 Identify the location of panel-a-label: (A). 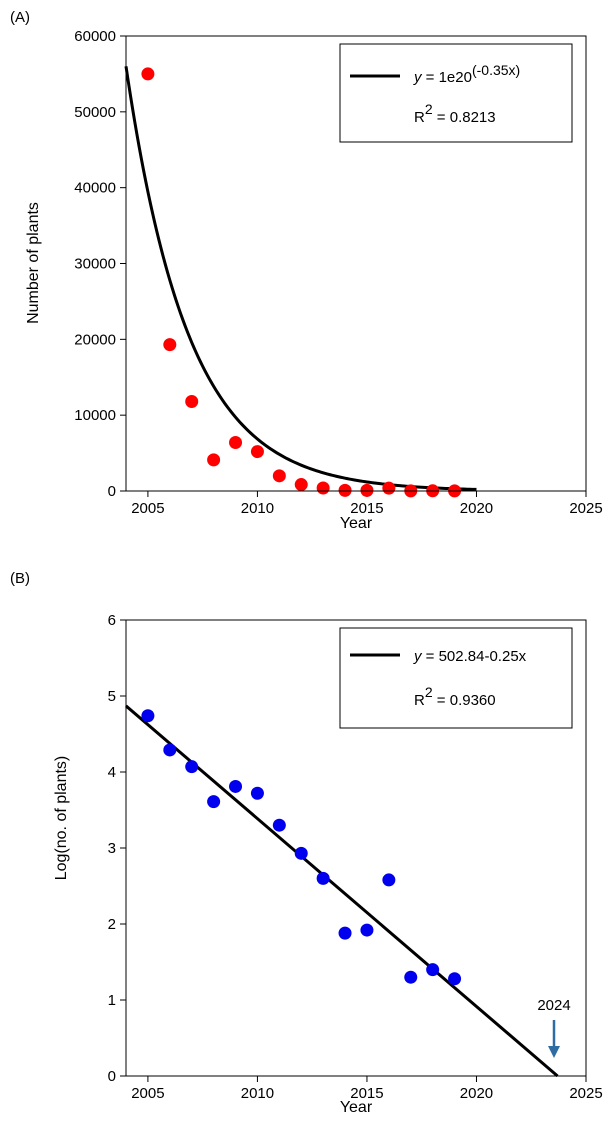
(20, 17).